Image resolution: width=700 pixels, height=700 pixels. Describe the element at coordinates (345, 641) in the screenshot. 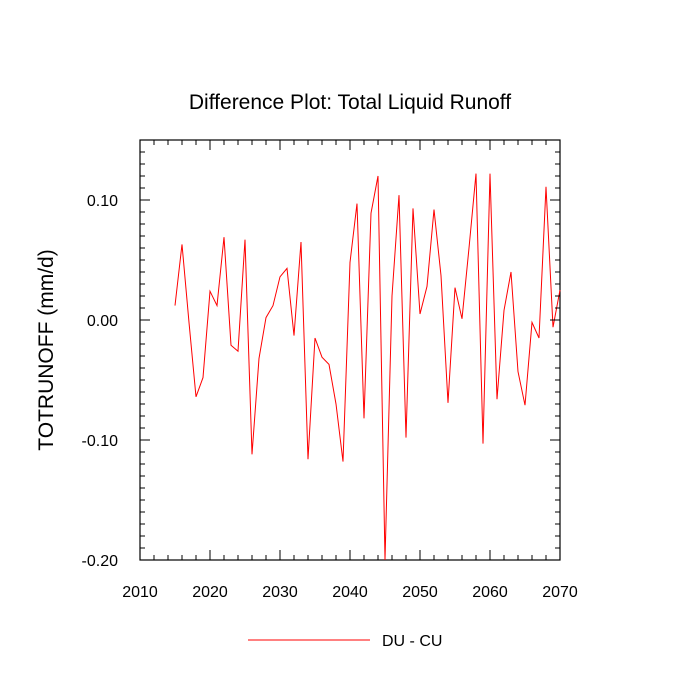

I see `legend: DU - CU` at that location.